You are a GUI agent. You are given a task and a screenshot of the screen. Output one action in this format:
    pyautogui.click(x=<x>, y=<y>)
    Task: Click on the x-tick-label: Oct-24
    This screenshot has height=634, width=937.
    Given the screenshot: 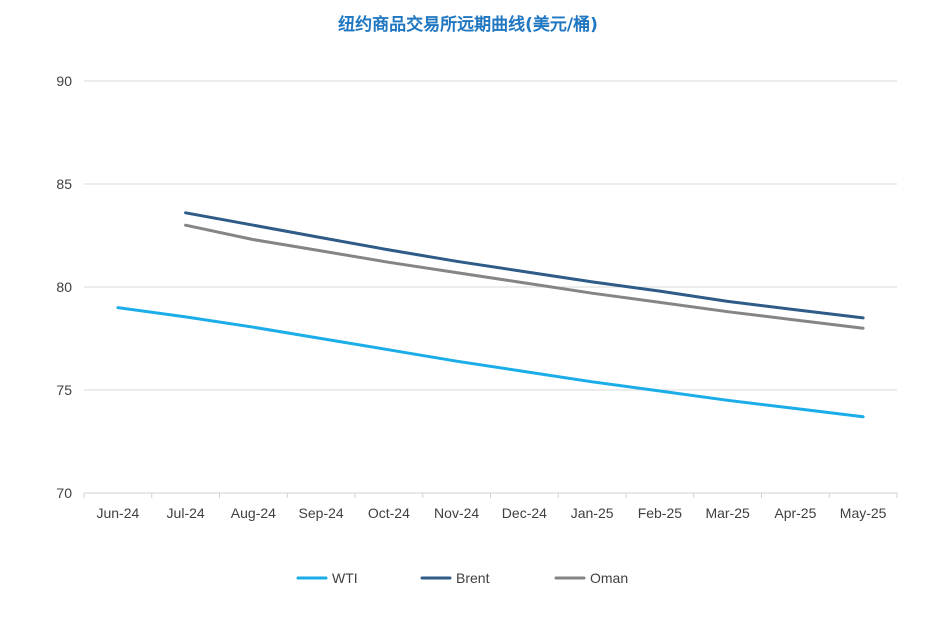 What is the action you would take?
    pyautogui.click(x=389, y=513)
    